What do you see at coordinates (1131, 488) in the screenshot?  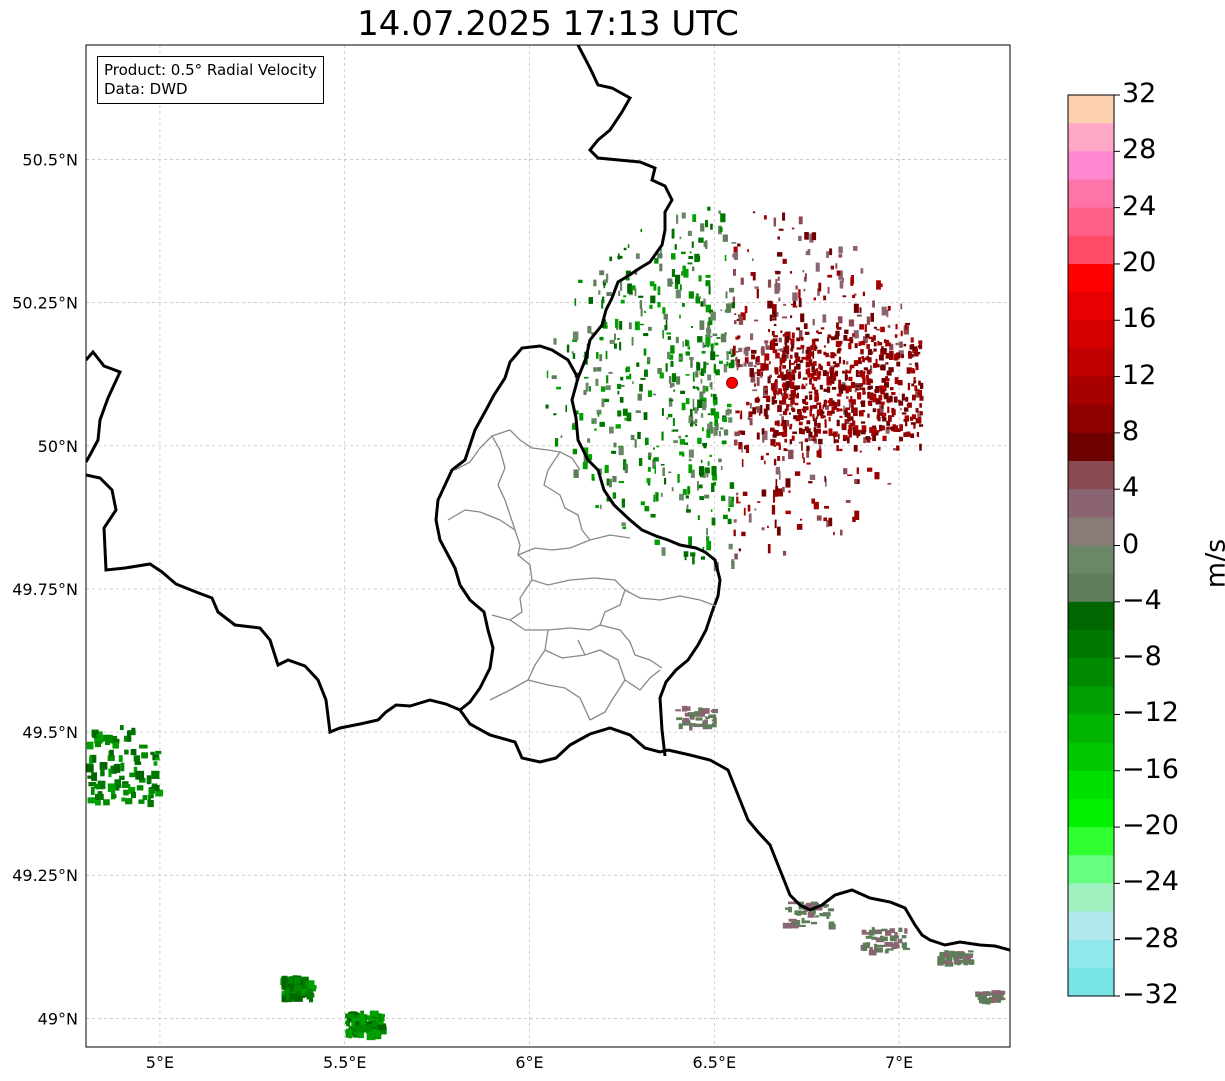 I see `colorbar-tick-label: 4` at bounding box center [1131, 488].